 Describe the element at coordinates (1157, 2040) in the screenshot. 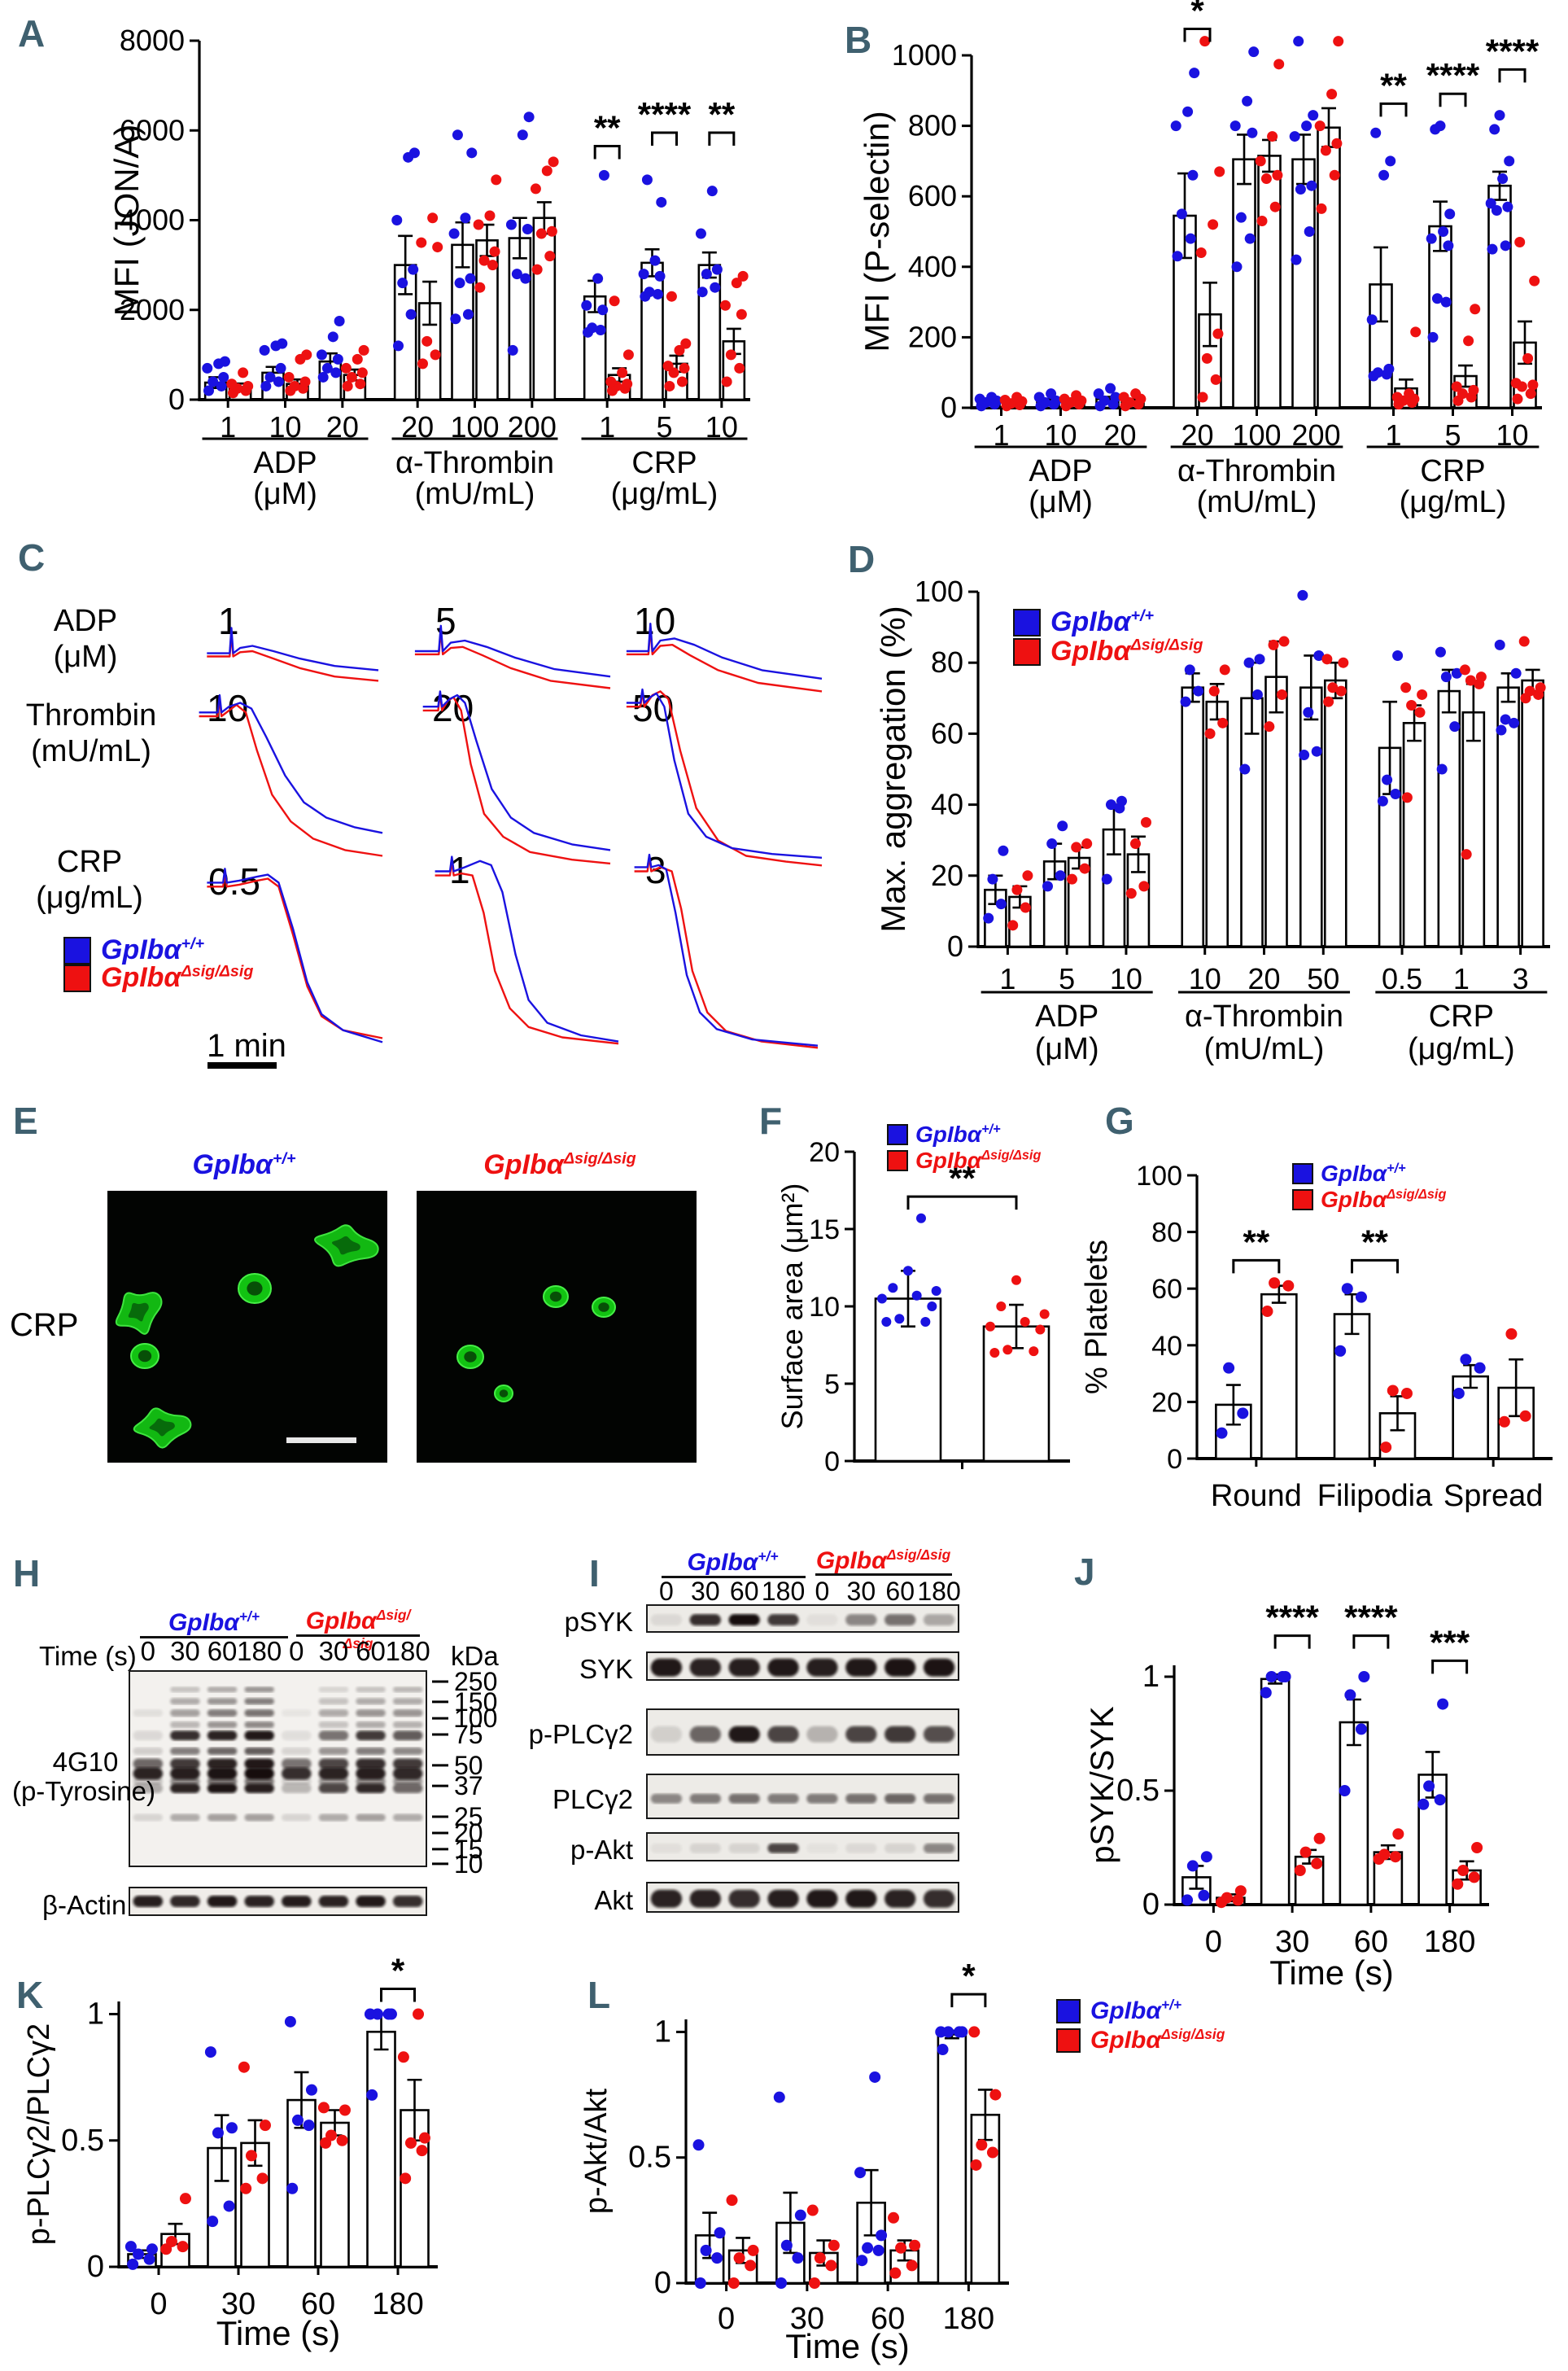

I see `legend-l-mut-label: GpIbαΔsig/Δsig` at that location.